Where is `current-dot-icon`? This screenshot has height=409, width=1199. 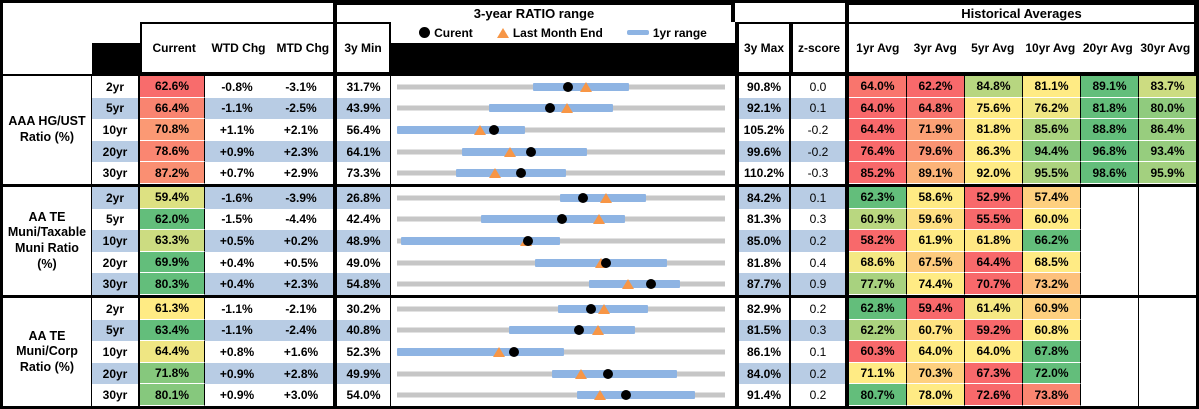
current-dot-icon is located at coordinates (425, 32).